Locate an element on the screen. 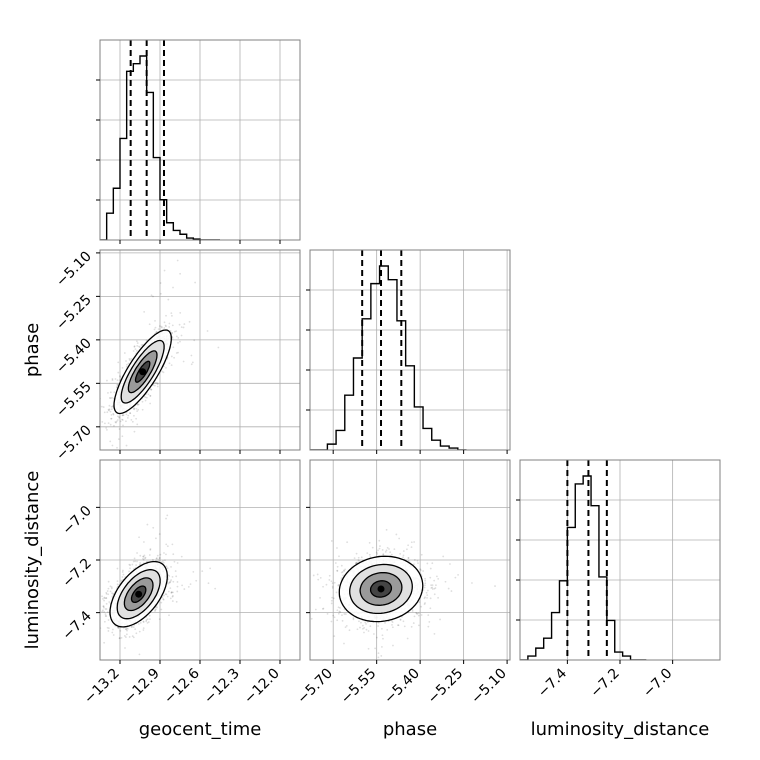 This screenshot has height=760, width=760. x-tick-label: −12.3 is located at coordinates (222, 687).